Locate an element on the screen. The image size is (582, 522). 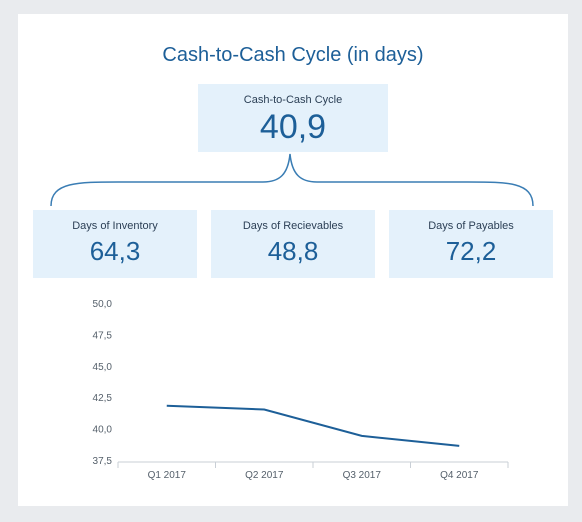
kpi-days-of-receivables: Days of Recievables 48,8 is located at coordinates (293, 244).